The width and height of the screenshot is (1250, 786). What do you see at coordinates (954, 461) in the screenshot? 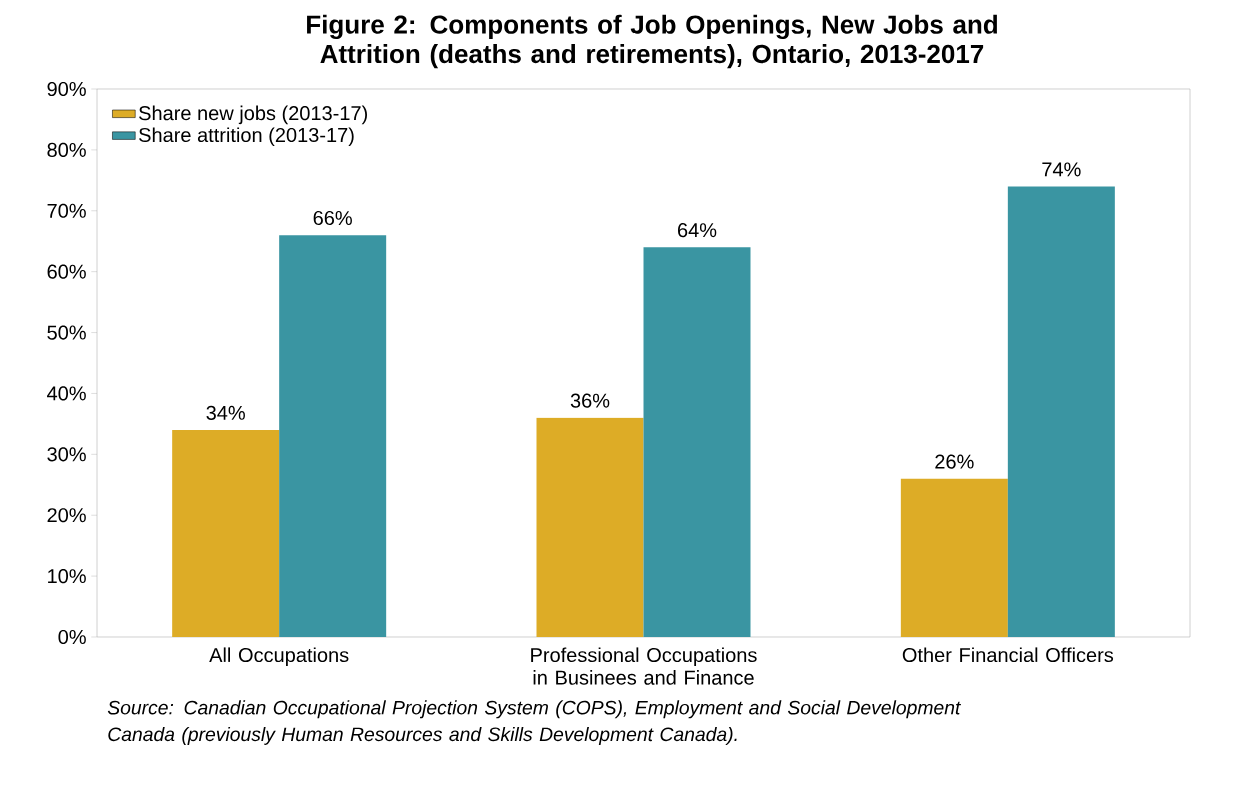
I see `data-label: 26%` at bounding box center [954, 461].